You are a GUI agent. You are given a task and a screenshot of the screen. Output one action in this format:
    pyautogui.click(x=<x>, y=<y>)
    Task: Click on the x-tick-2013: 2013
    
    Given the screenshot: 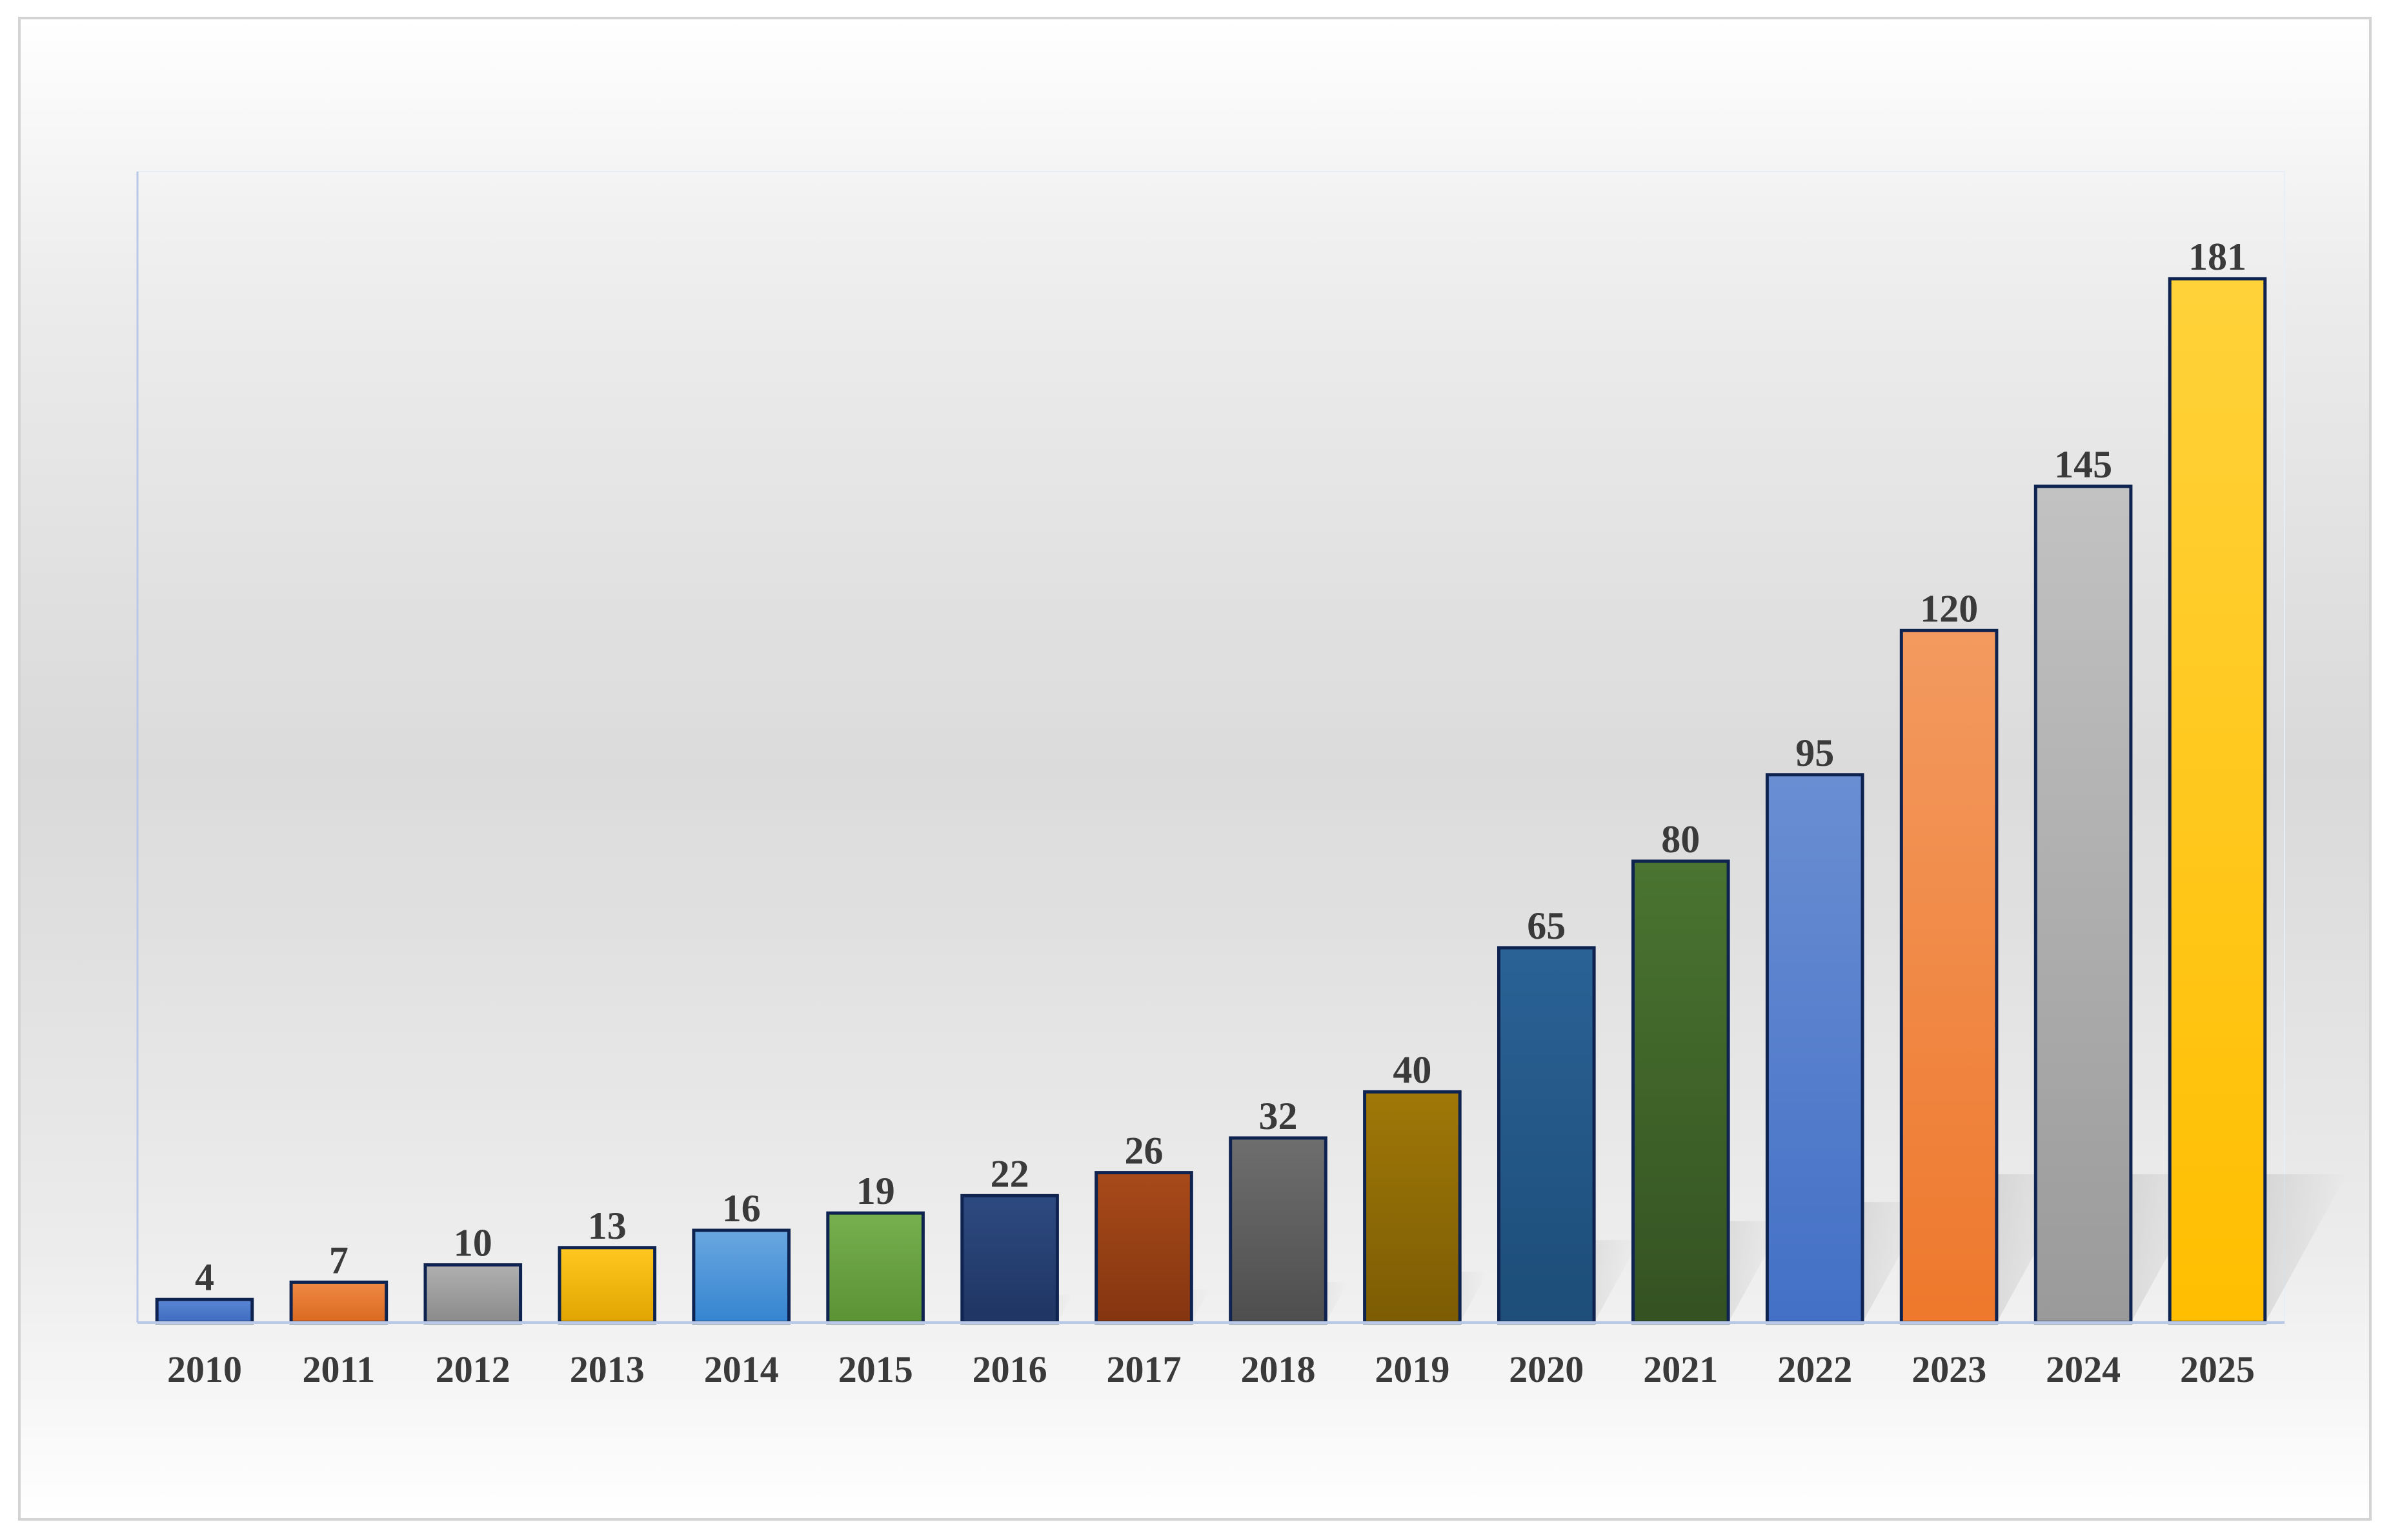 What is the action you would take?
    pyautogui.click(x=608, y=1369)
    